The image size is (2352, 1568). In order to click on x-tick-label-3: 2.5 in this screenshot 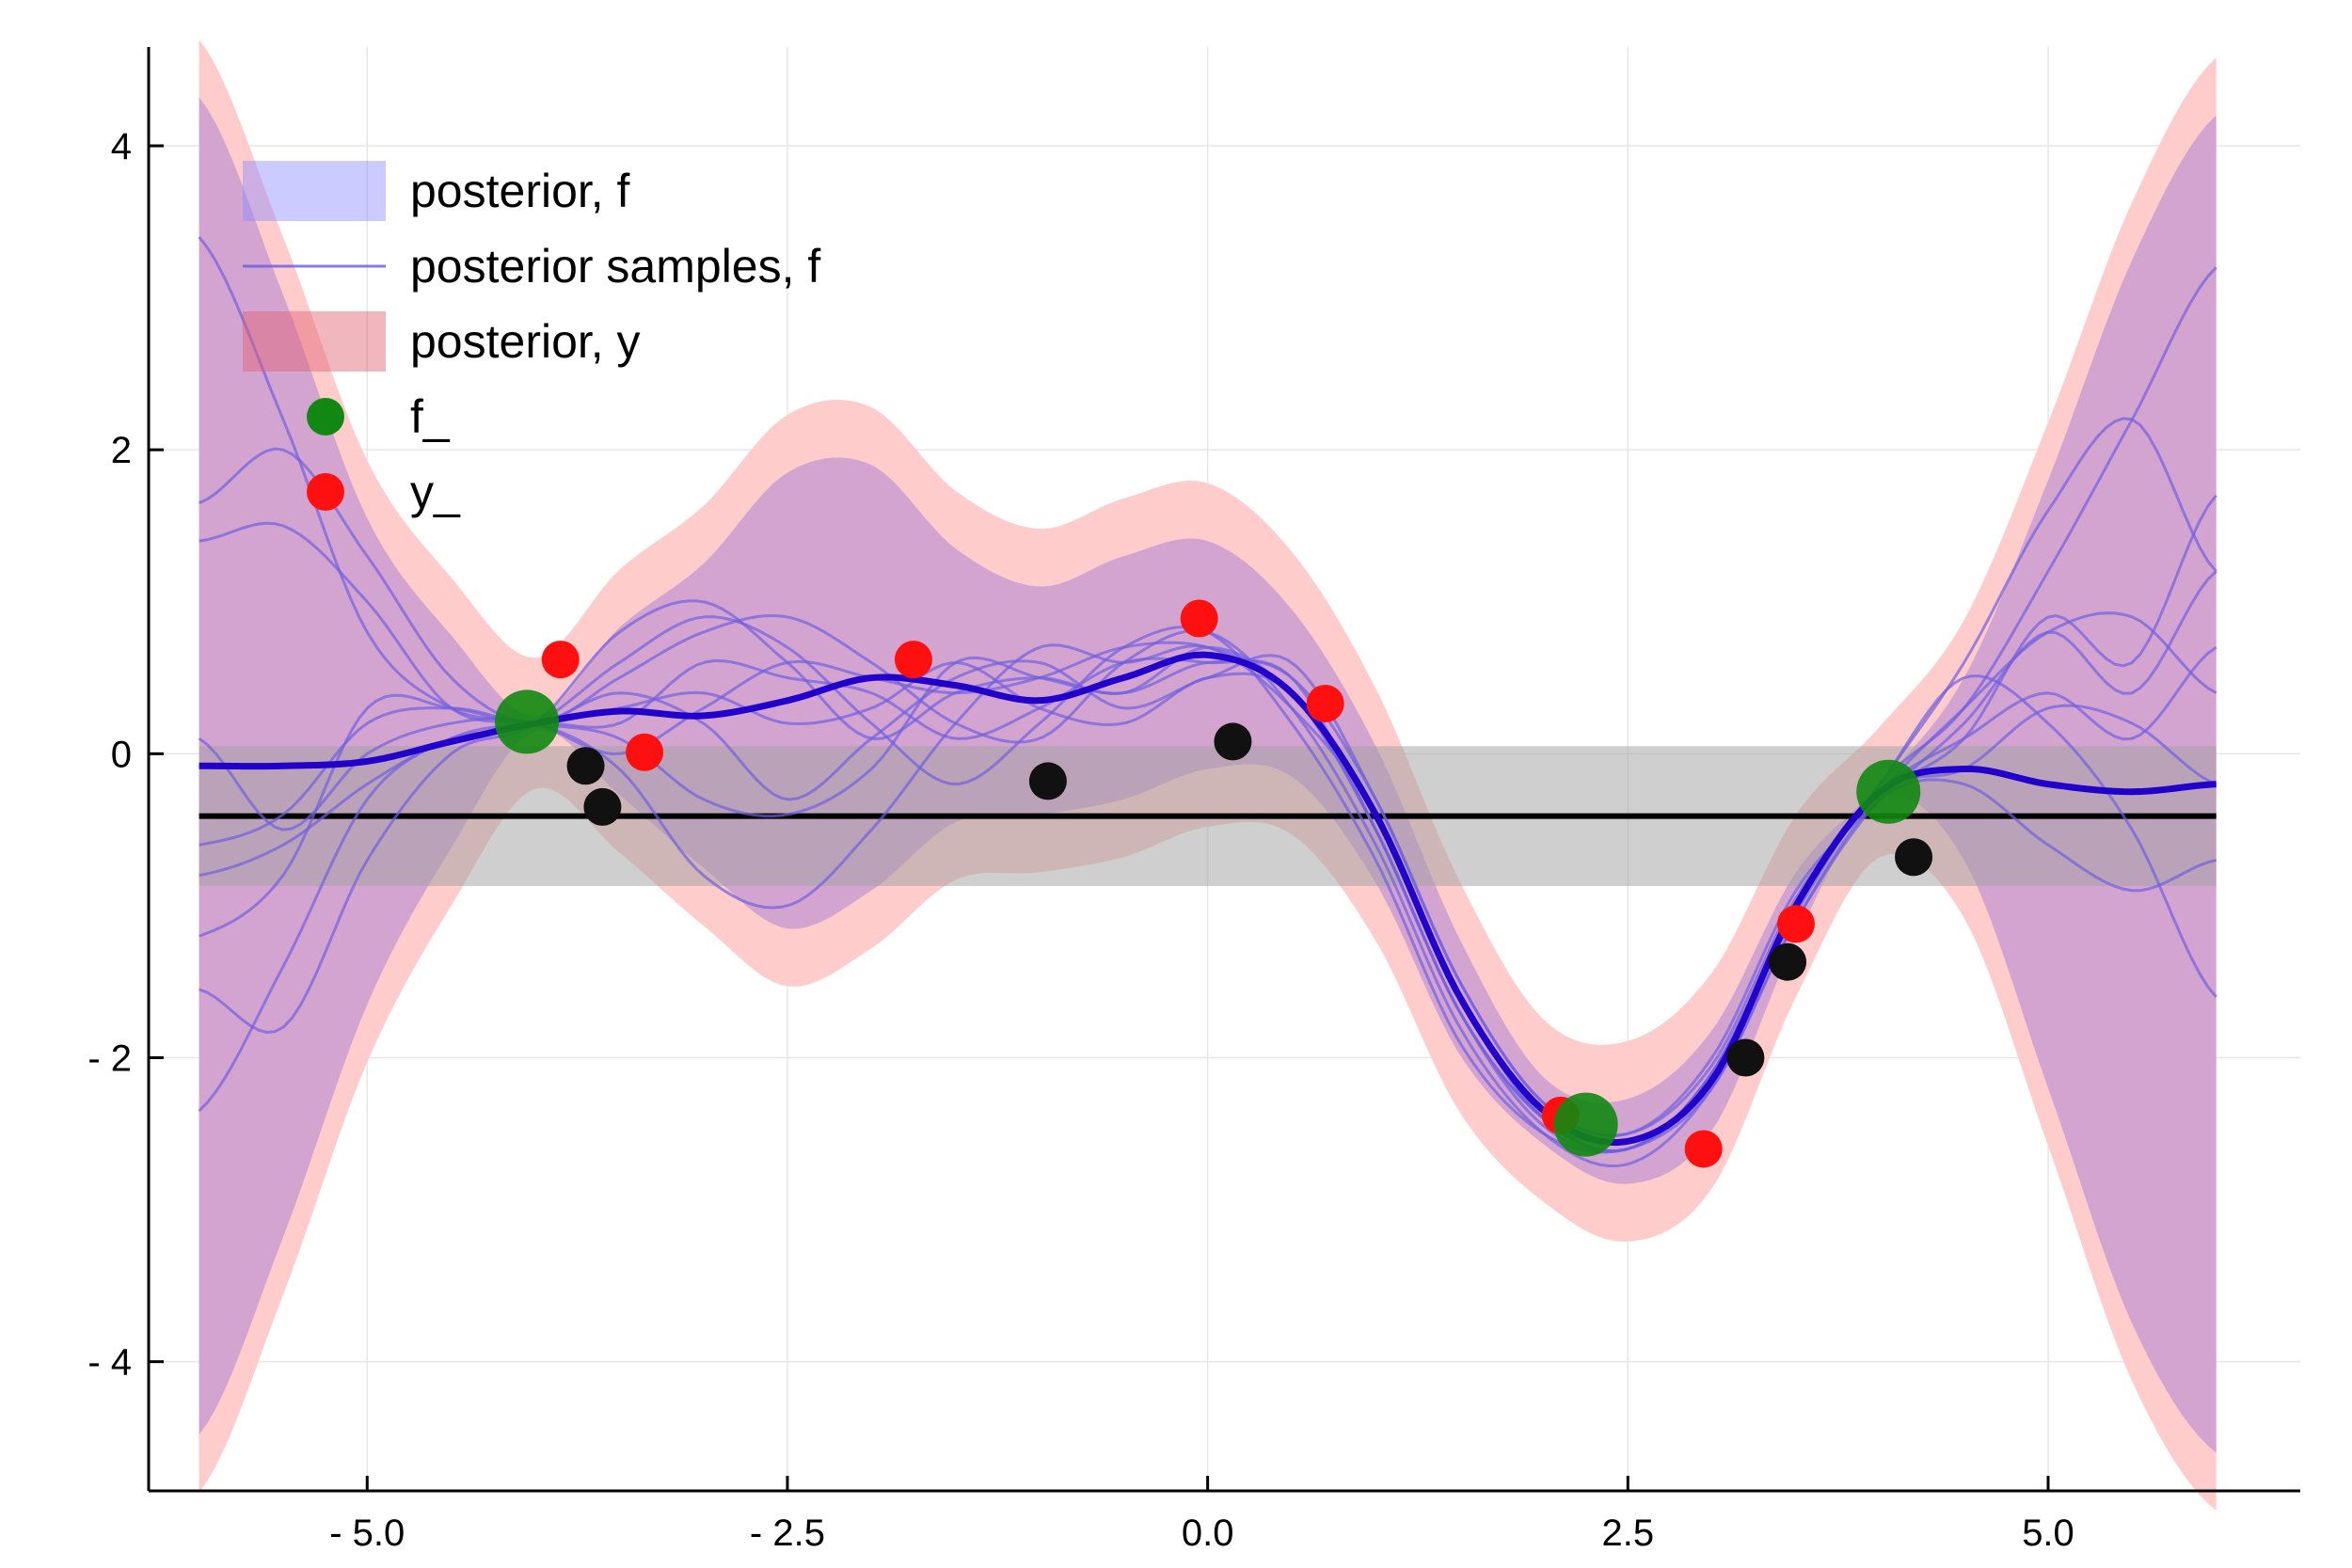, I will do `click(1628, 1533)`.